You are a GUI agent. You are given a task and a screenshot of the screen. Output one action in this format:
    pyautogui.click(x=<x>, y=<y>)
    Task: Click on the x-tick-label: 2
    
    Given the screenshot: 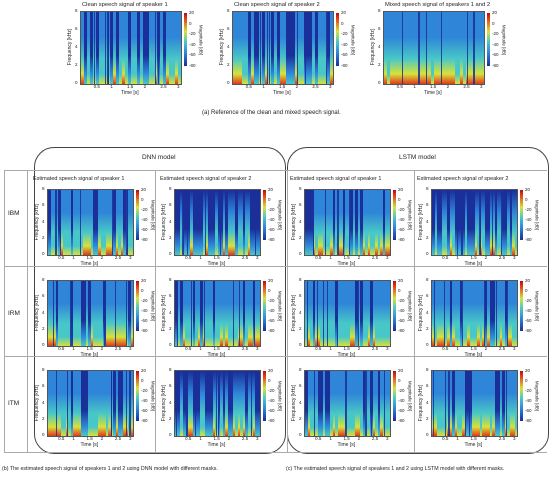 What is the action you would take?
    pyautogui.click(x=102, y=257)
    